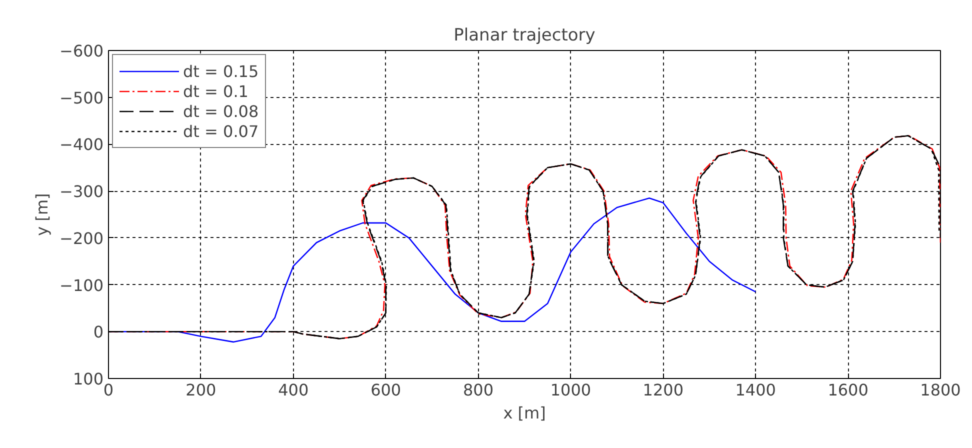 The image size is (972, 448). Describe the element at coordinates (215, 91) in the screenshot. I see `legend-label: dt = 0.1` at that location.